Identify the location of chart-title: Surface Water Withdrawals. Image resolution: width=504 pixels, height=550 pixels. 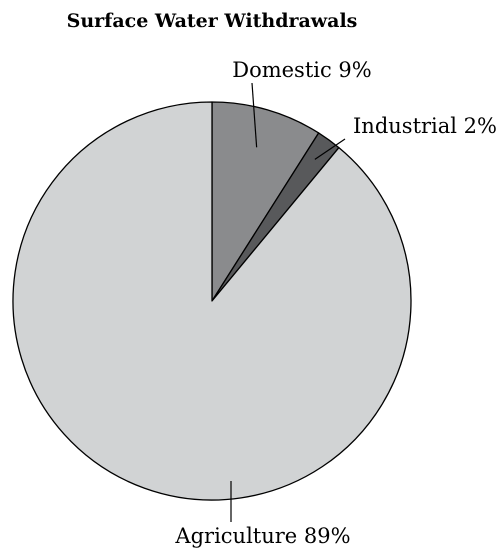
(212, 21).